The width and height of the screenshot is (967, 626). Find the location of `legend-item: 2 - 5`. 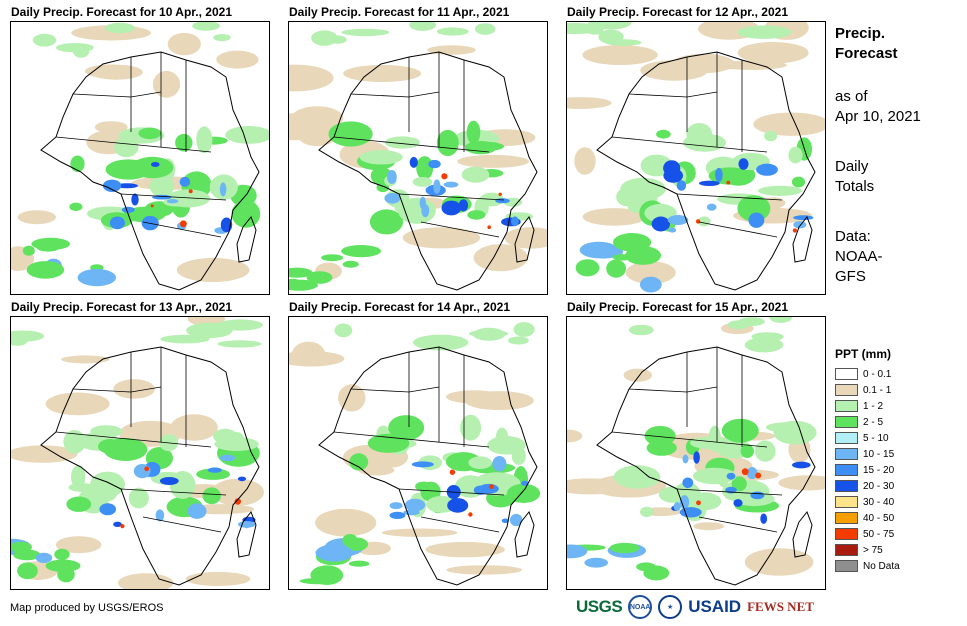

legend-item: 2 - 5 is located at coordinates (897, 422).